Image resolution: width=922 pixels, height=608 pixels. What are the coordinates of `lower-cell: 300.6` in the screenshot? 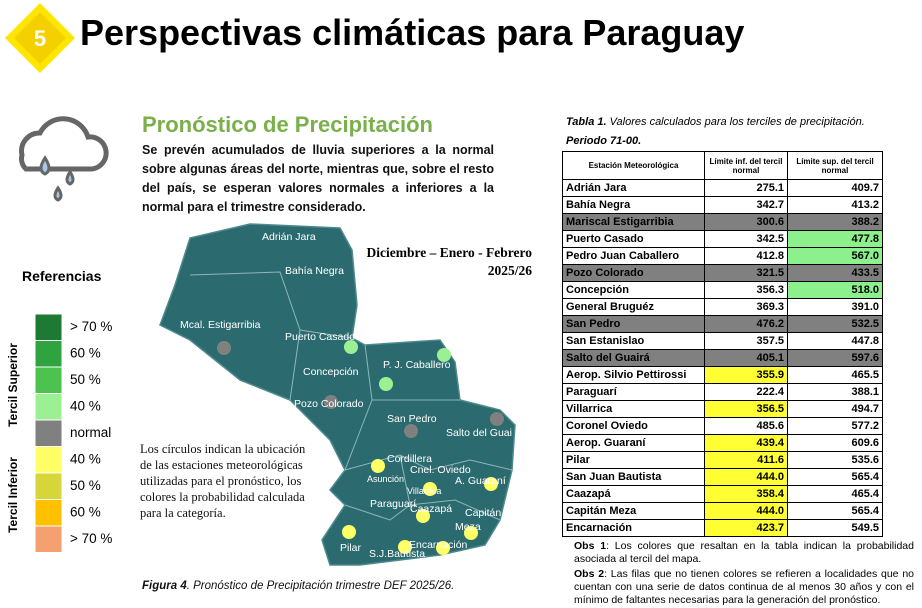 It's located at (746, 222).